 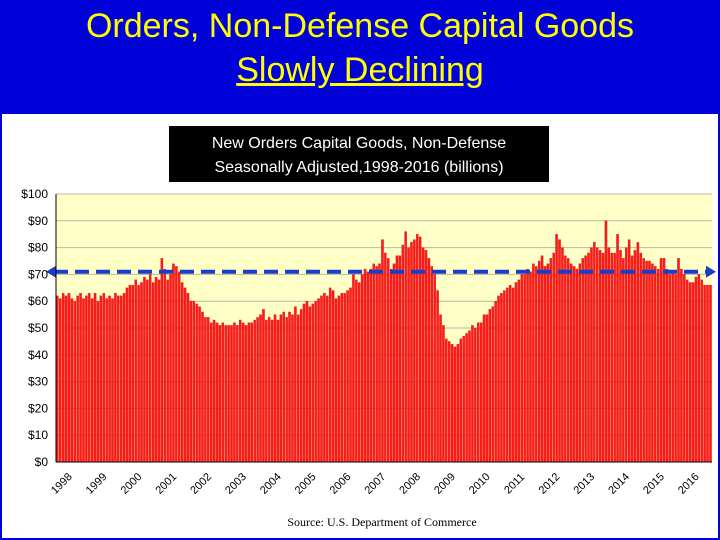 I want to click on x-tick-label: 1999, so click(x=97, y=484).